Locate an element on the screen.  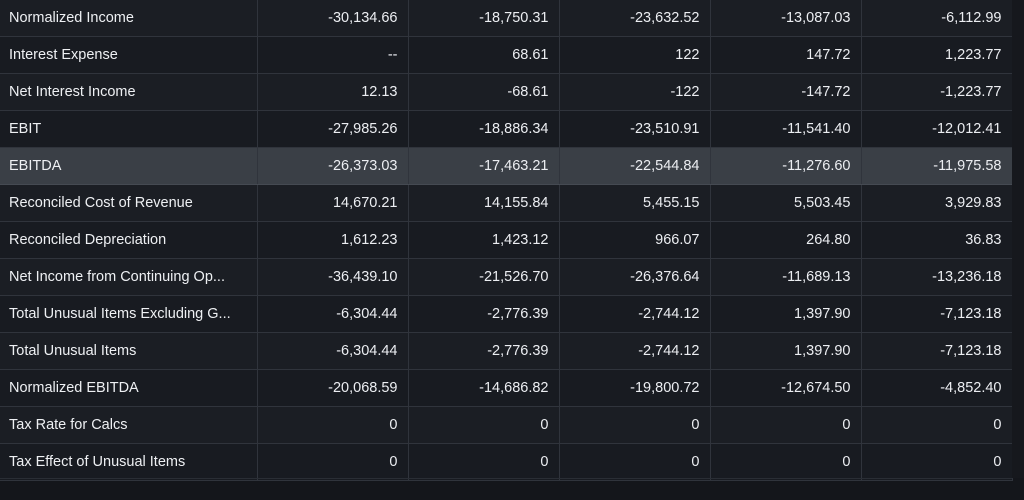
row-label: Normalized EBITDA is located at coordinates (129, 388).